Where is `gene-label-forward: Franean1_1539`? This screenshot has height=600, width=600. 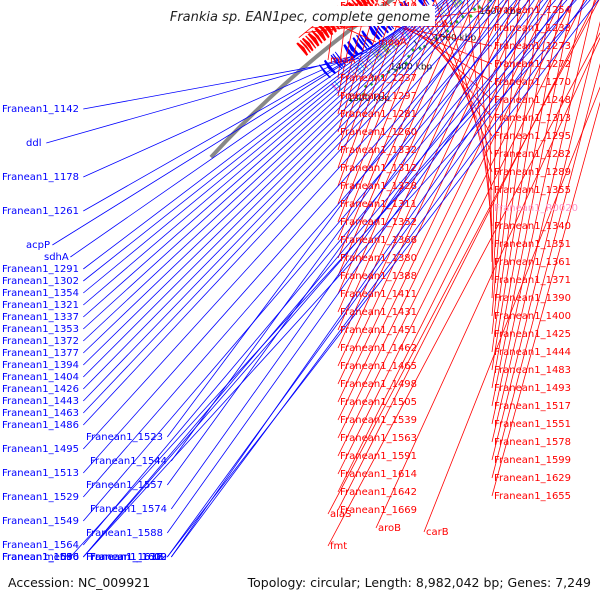
gene-label-forward: Franean1_1539 is located at coordinates (378, 420).